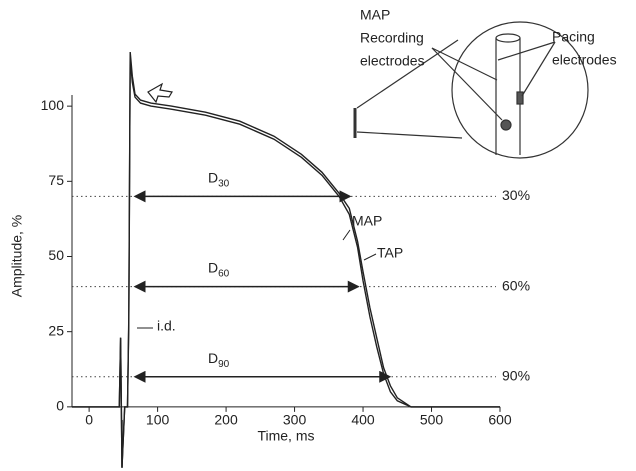 Image resolution: width=636 pixels, height=471 pixels. Describe the element at coordinates (375, 15) in the screenshot. I see `inset-label: MAP` at that location.